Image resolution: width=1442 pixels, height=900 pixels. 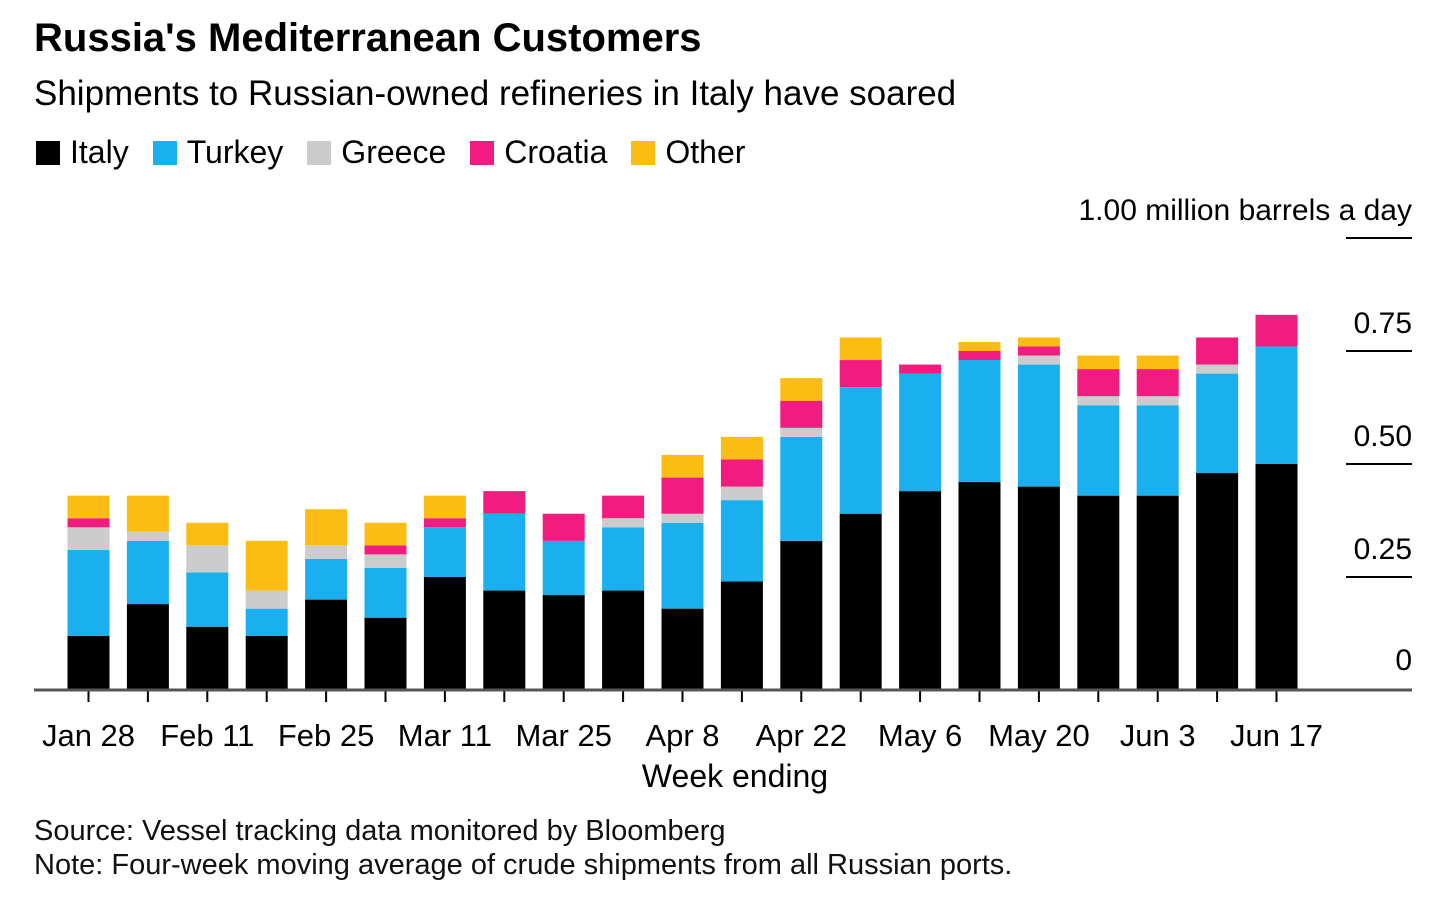 I want to click on legend-item-greece: Greece, so click(x=376, y=152).